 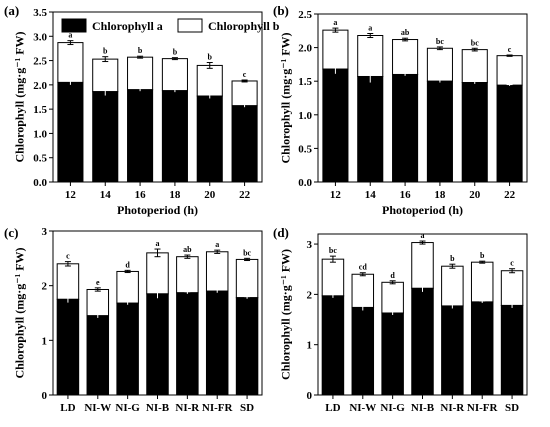 I want to click on panel-label: (b), so click(x=281, y=10).